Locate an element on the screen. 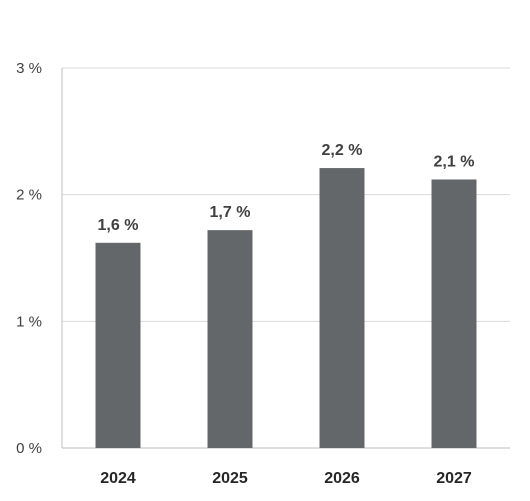  y-tick-labels: 0 % 1 % 2 % 3 % is located at coordinates (29, 258).